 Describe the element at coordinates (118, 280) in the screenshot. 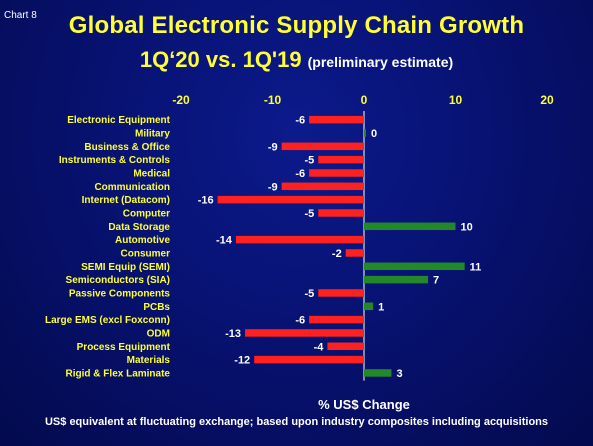

I see `category-label: Semiconductors (SIA)` at that location.